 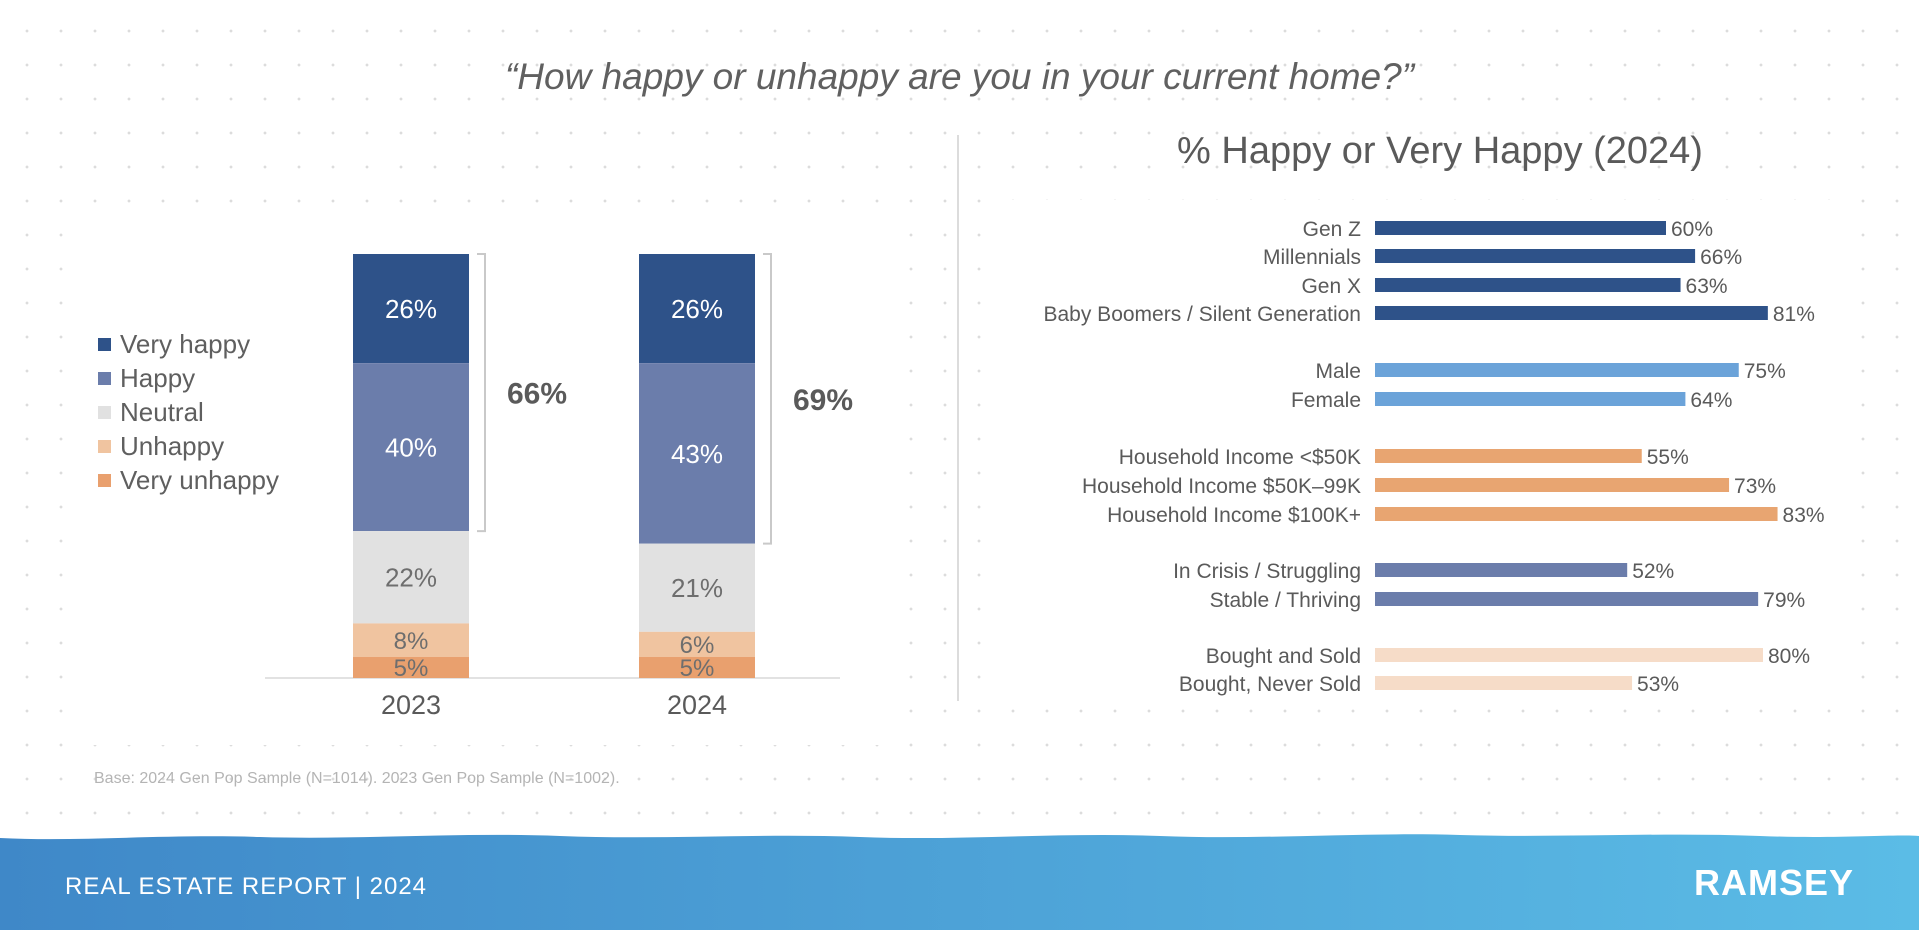 I want to click on bar-segment-2023-very-unhappy, so click(x=411, y=667).